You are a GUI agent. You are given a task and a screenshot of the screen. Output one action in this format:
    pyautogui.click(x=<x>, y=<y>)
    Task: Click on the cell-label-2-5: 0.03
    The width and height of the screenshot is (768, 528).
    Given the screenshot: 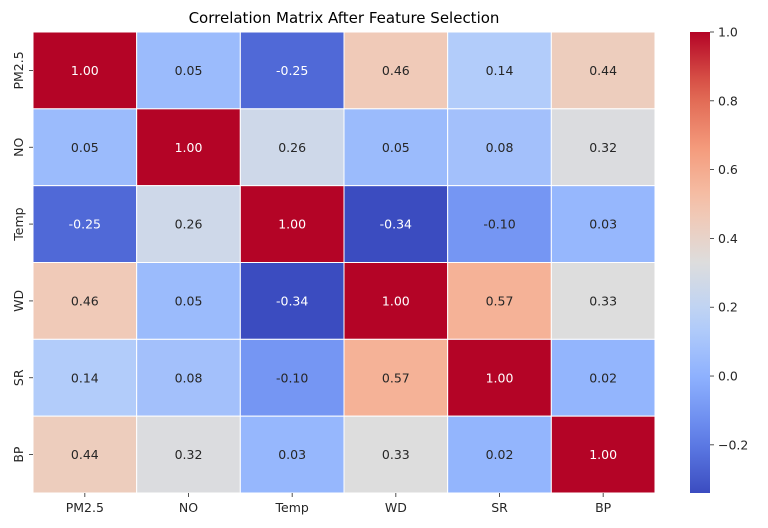 What is the action you would take?
    pyautogui.click(x=603, y=224)
    